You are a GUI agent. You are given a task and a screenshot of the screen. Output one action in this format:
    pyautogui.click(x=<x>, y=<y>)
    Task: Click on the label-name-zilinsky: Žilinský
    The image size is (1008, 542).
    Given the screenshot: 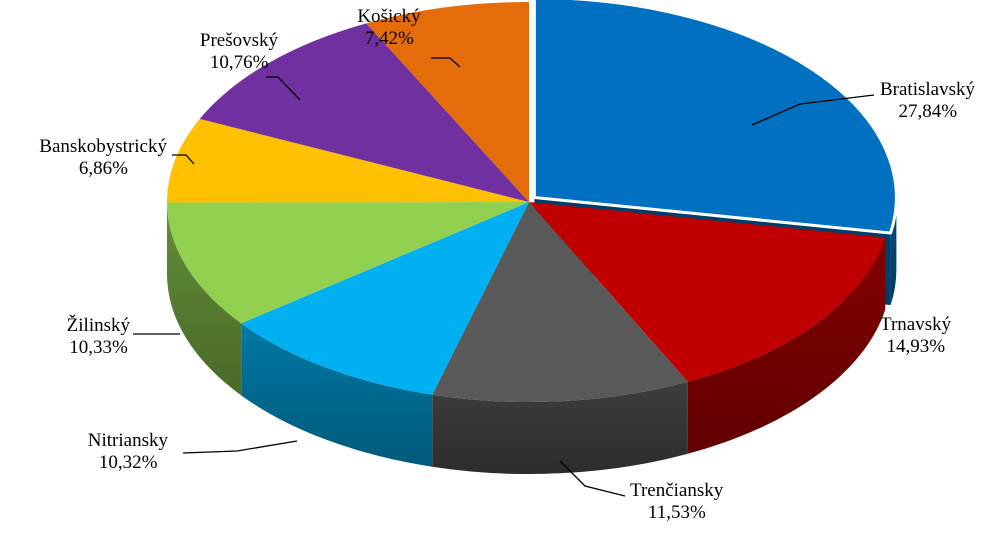 What is the action you would take?
    pyautogui.click(x=99, y=325)
    